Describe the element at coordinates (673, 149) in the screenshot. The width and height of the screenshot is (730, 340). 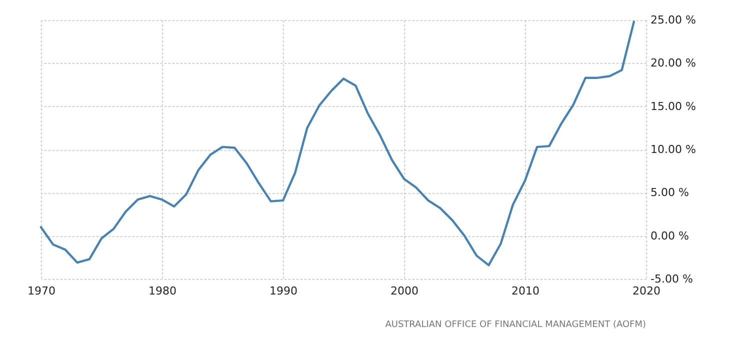
I see `y-tick-label: 10.00 %` at that location.